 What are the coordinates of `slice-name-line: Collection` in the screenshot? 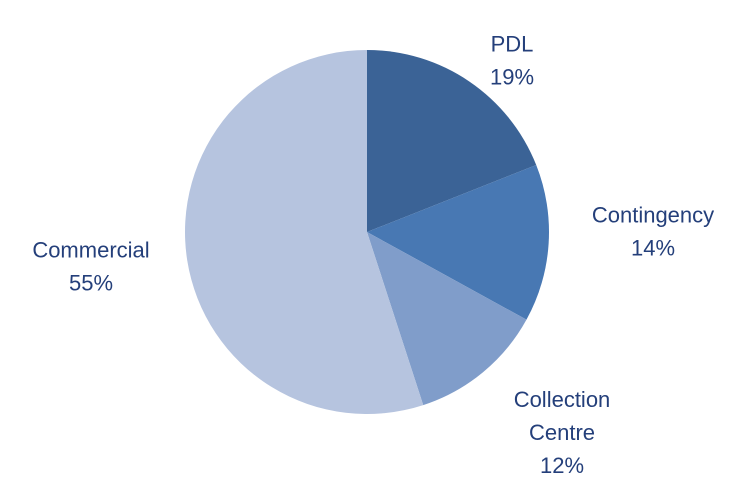 It's located at (562, 399).